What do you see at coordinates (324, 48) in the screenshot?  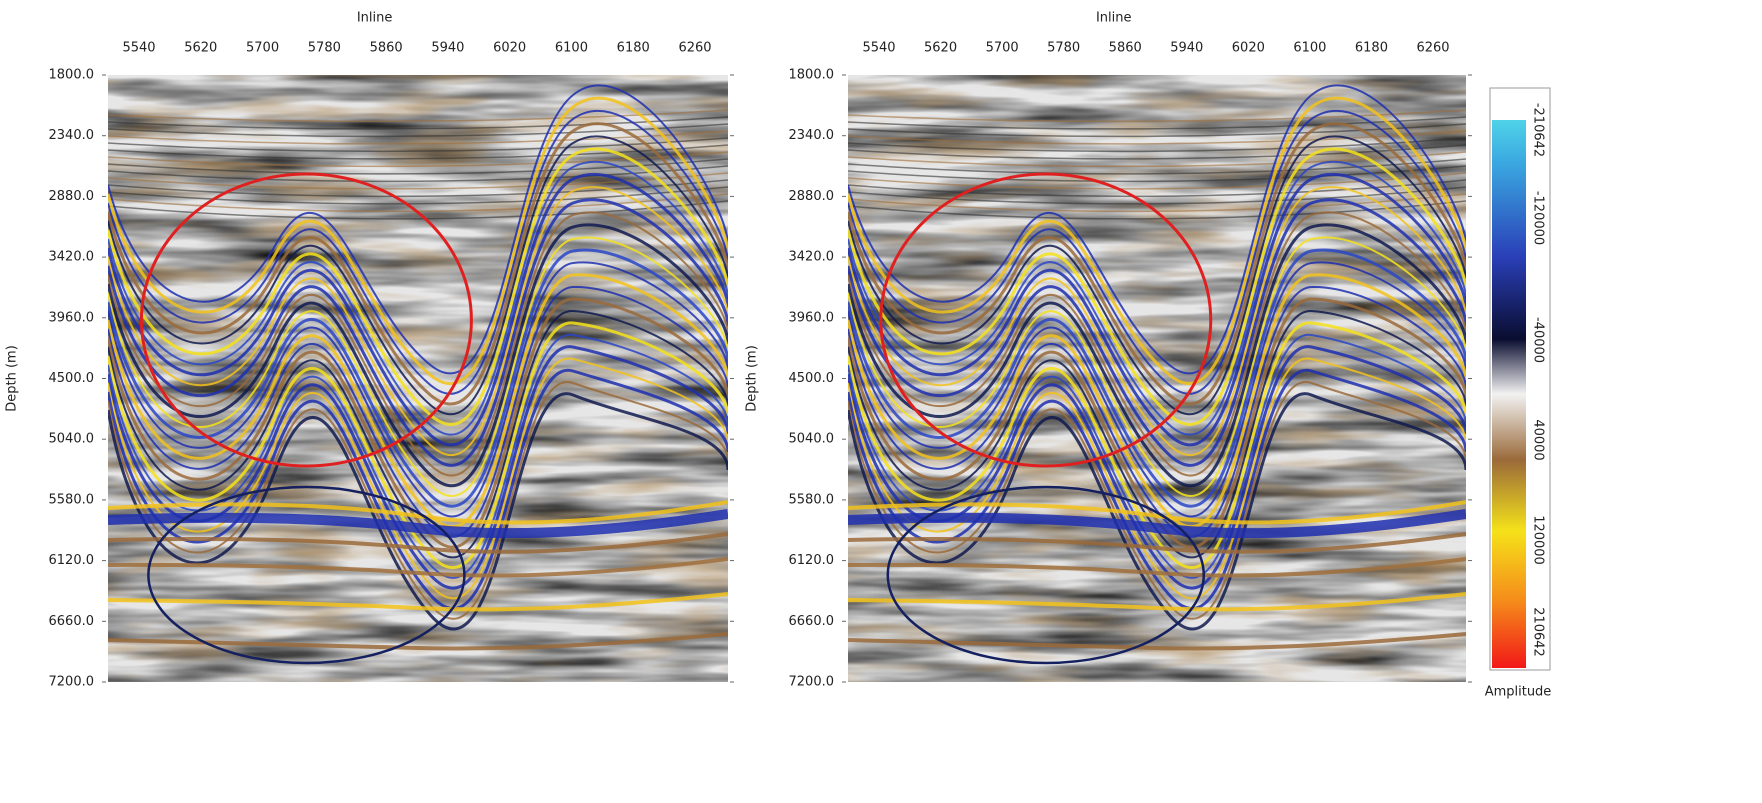 I see `x-tick-label: 5780` at bounding box center [324, 48].